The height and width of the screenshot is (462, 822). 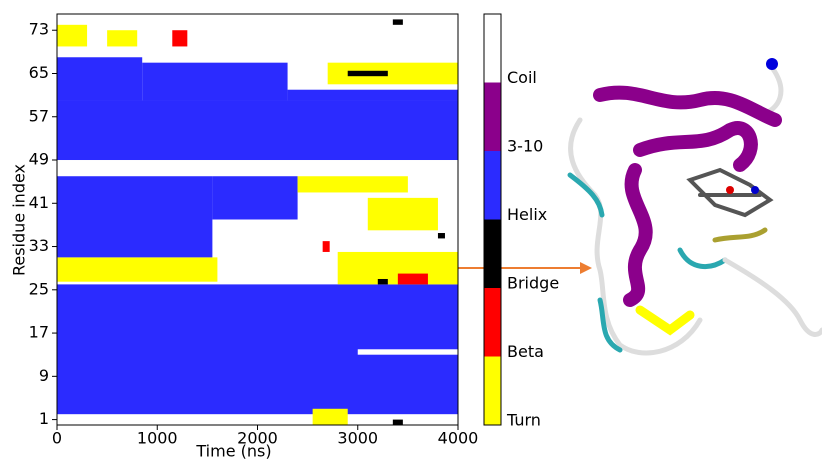 What do you see at coordinates (525, 351) in the screenshot?
I see `colorbar-label: Beta` at bounding box center [525, 351].